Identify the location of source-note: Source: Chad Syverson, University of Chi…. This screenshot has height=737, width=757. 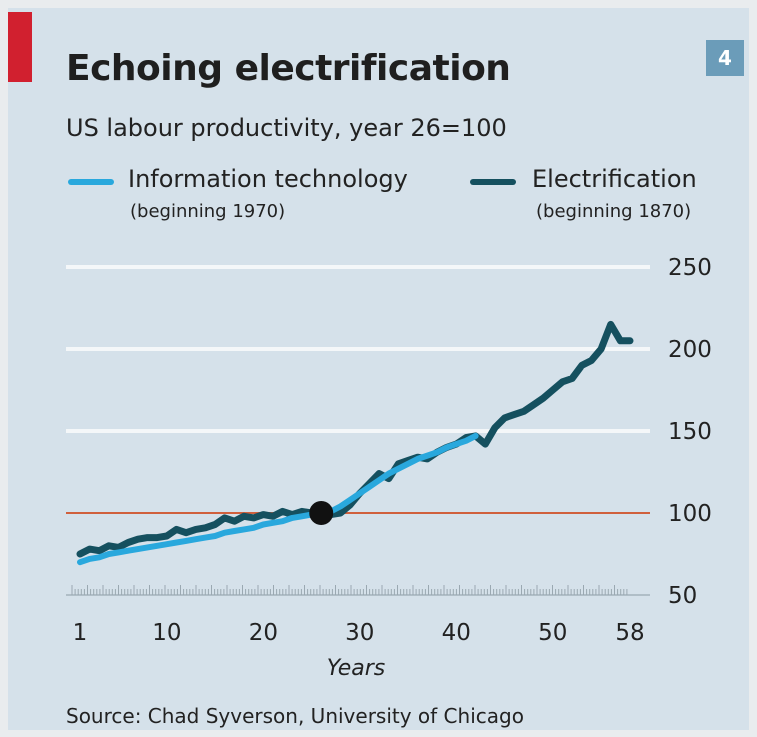
(295, 716).